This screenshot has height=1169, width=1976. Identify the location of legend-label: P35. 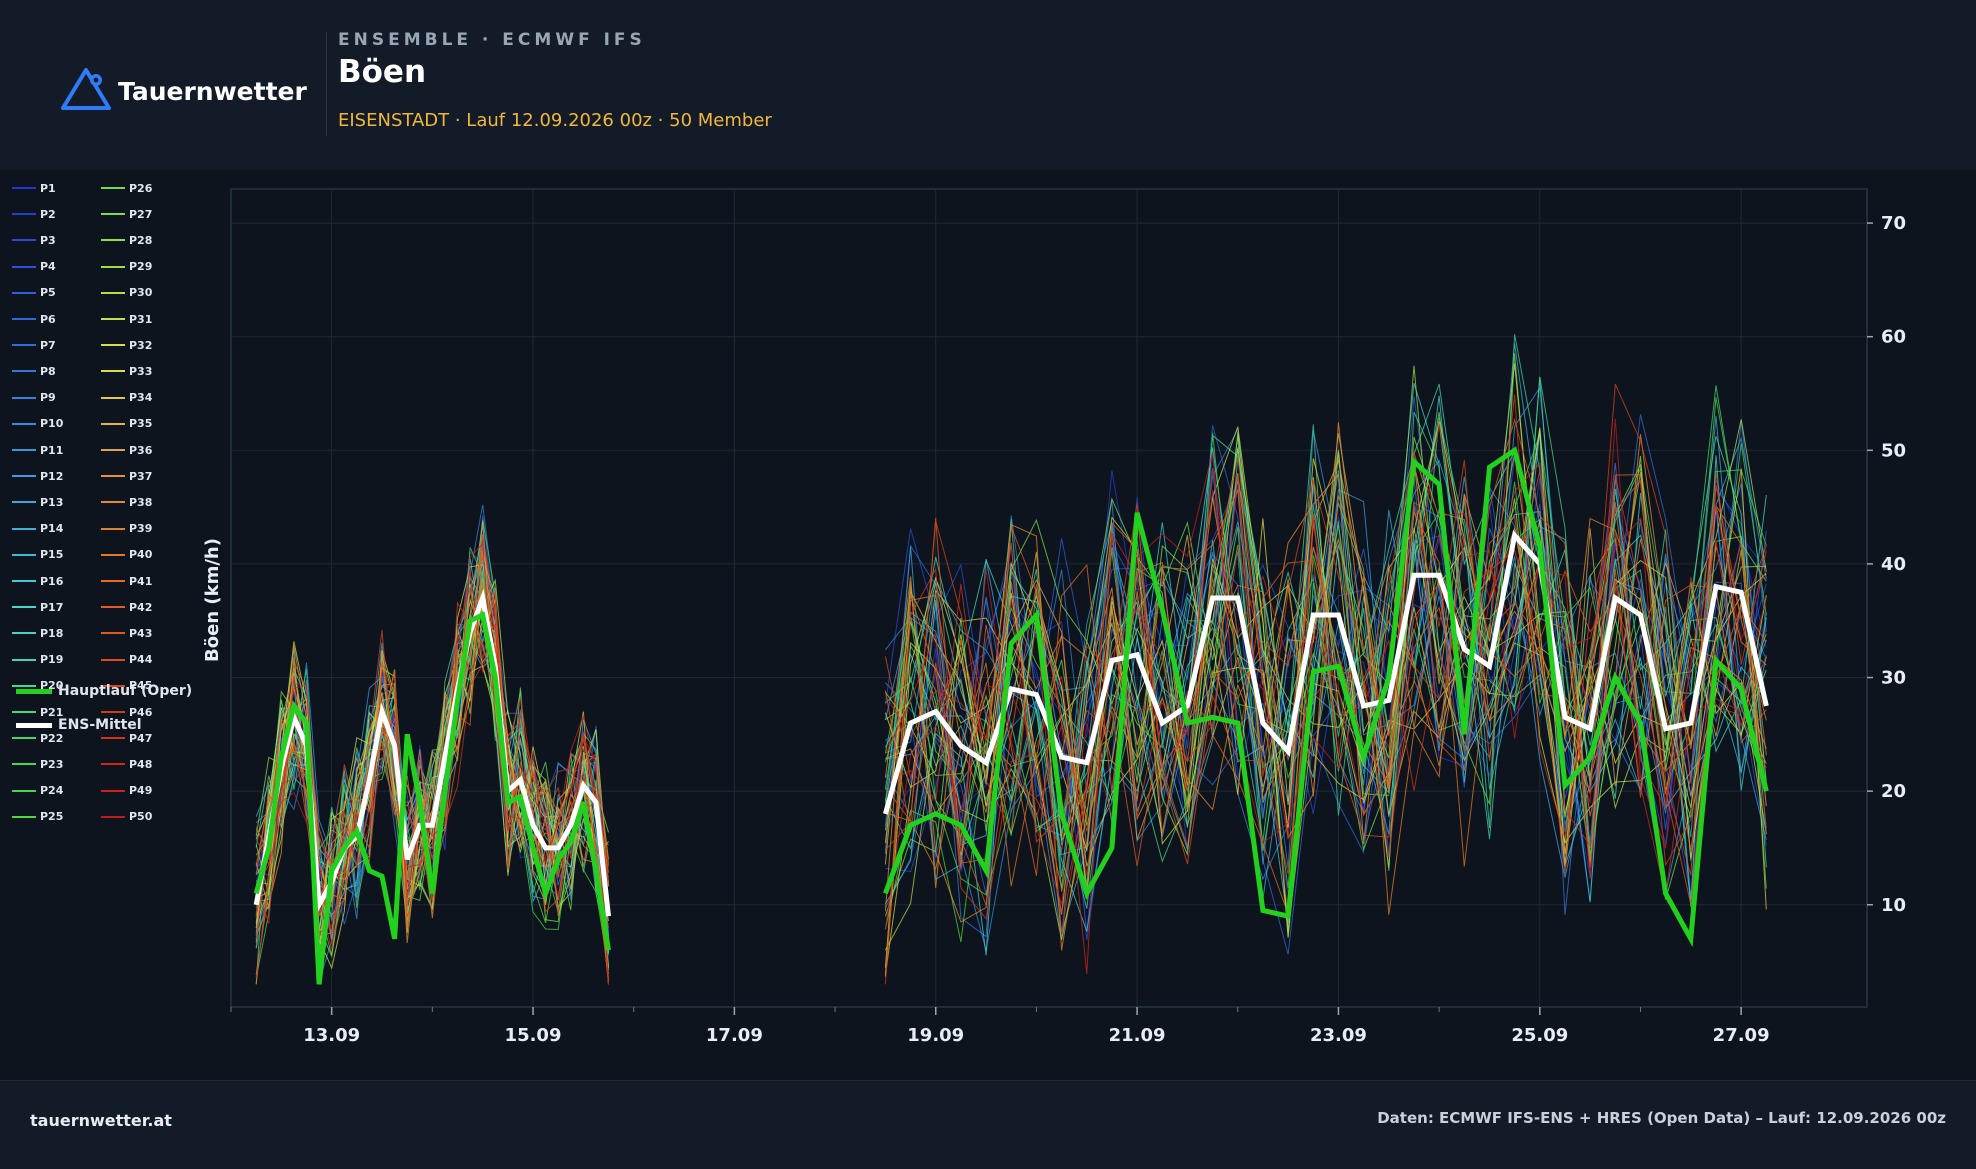
(141, 424).